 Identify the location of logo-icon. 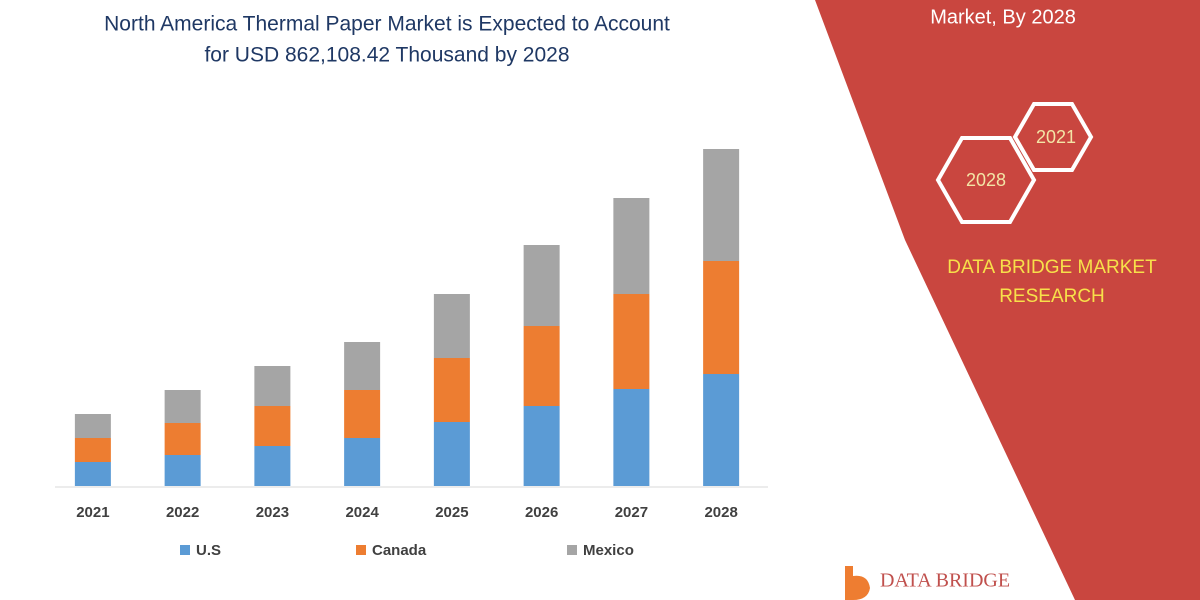
(857, 583).